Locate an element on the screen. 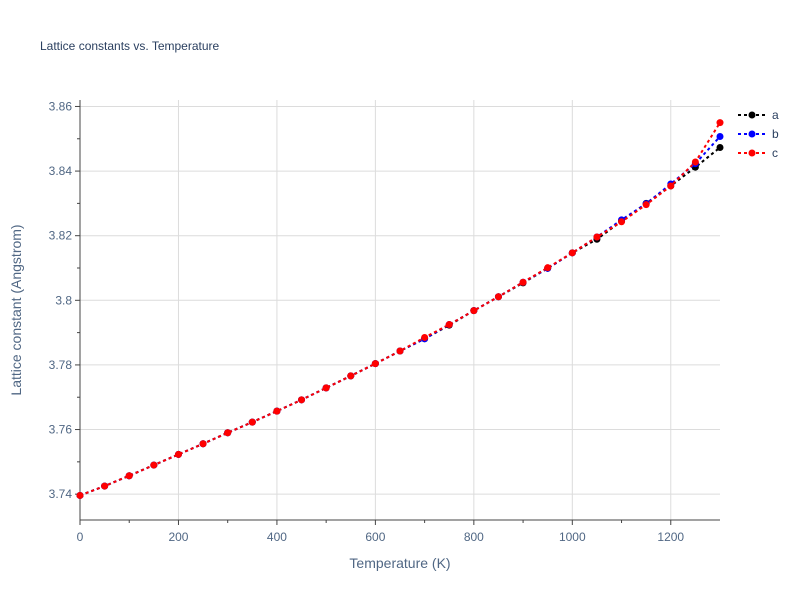 The width and height of the screenshot is (800, 600). x-tick-labels: 0 200 400 600 800 1000 1200 is located at coordinates (381, 537).